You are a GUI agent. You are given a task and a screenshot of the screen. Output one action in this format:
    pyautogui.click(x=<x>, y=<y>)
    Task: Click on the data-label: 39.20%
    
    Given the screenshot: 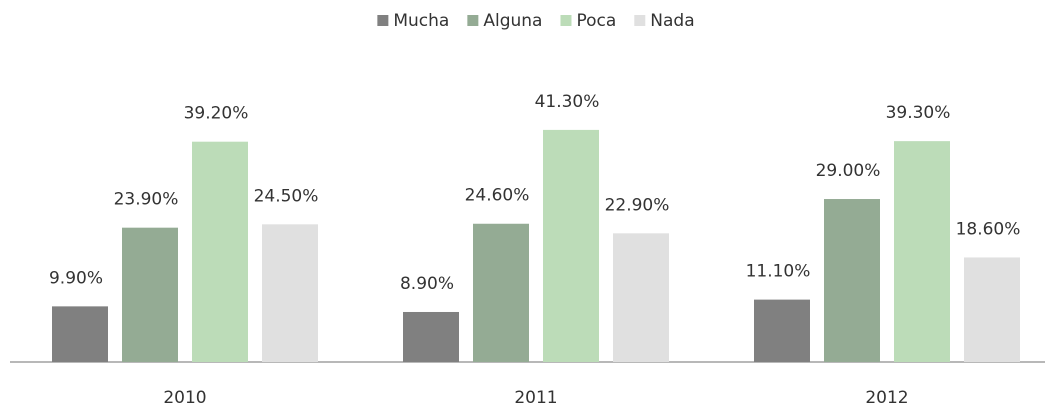 What is the action you would take?
    pyautogui.click(x=216, y=114)
    